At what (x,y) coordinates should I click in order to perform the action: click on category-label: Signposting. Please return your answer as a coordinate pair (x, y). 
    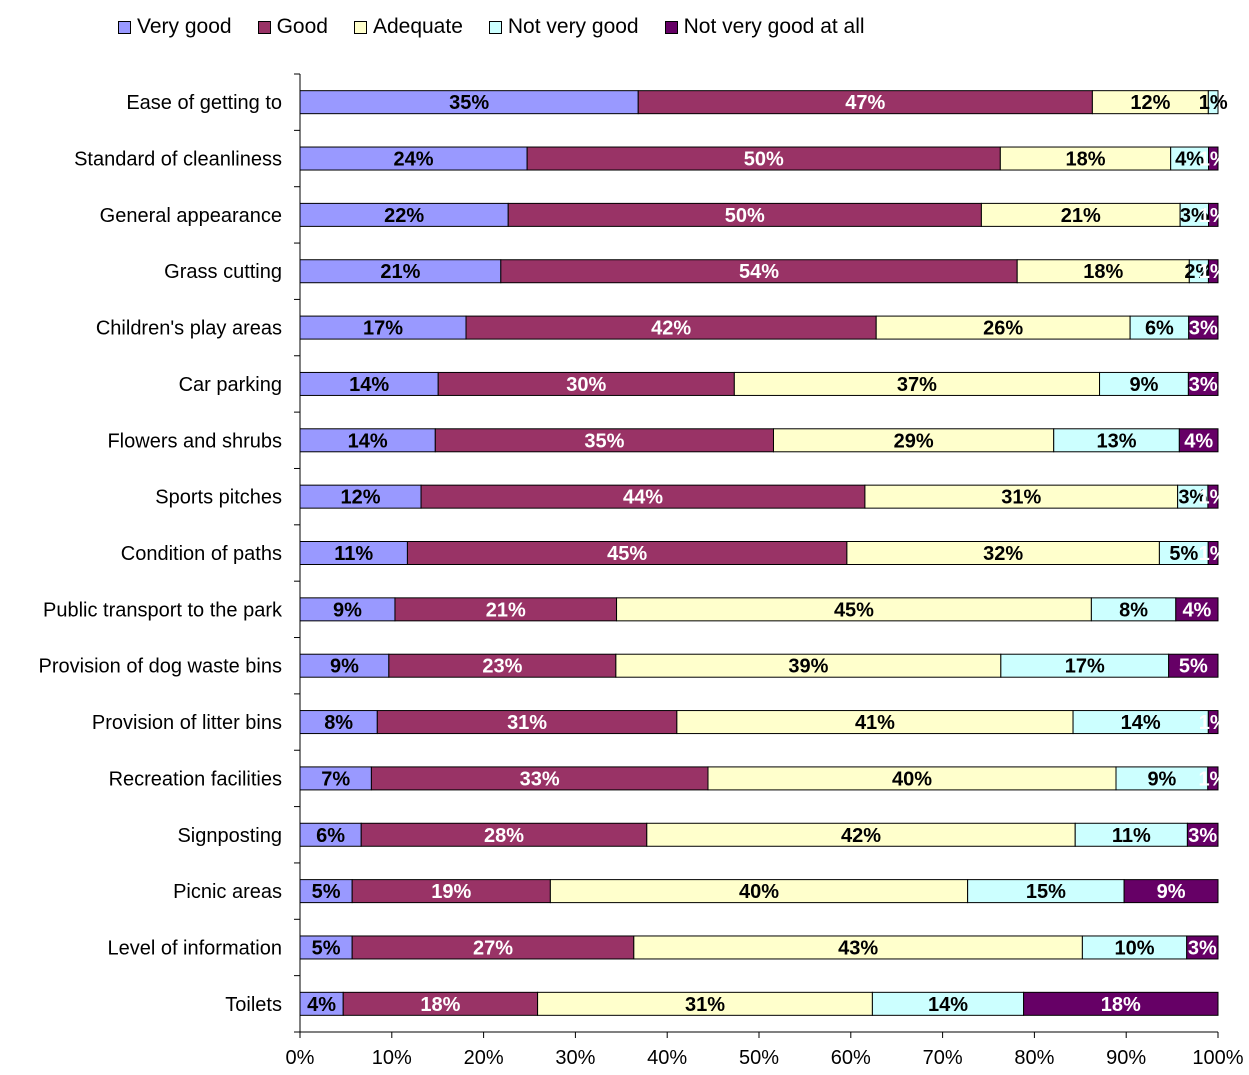
    Looking at the image, I should click on (229, 836).